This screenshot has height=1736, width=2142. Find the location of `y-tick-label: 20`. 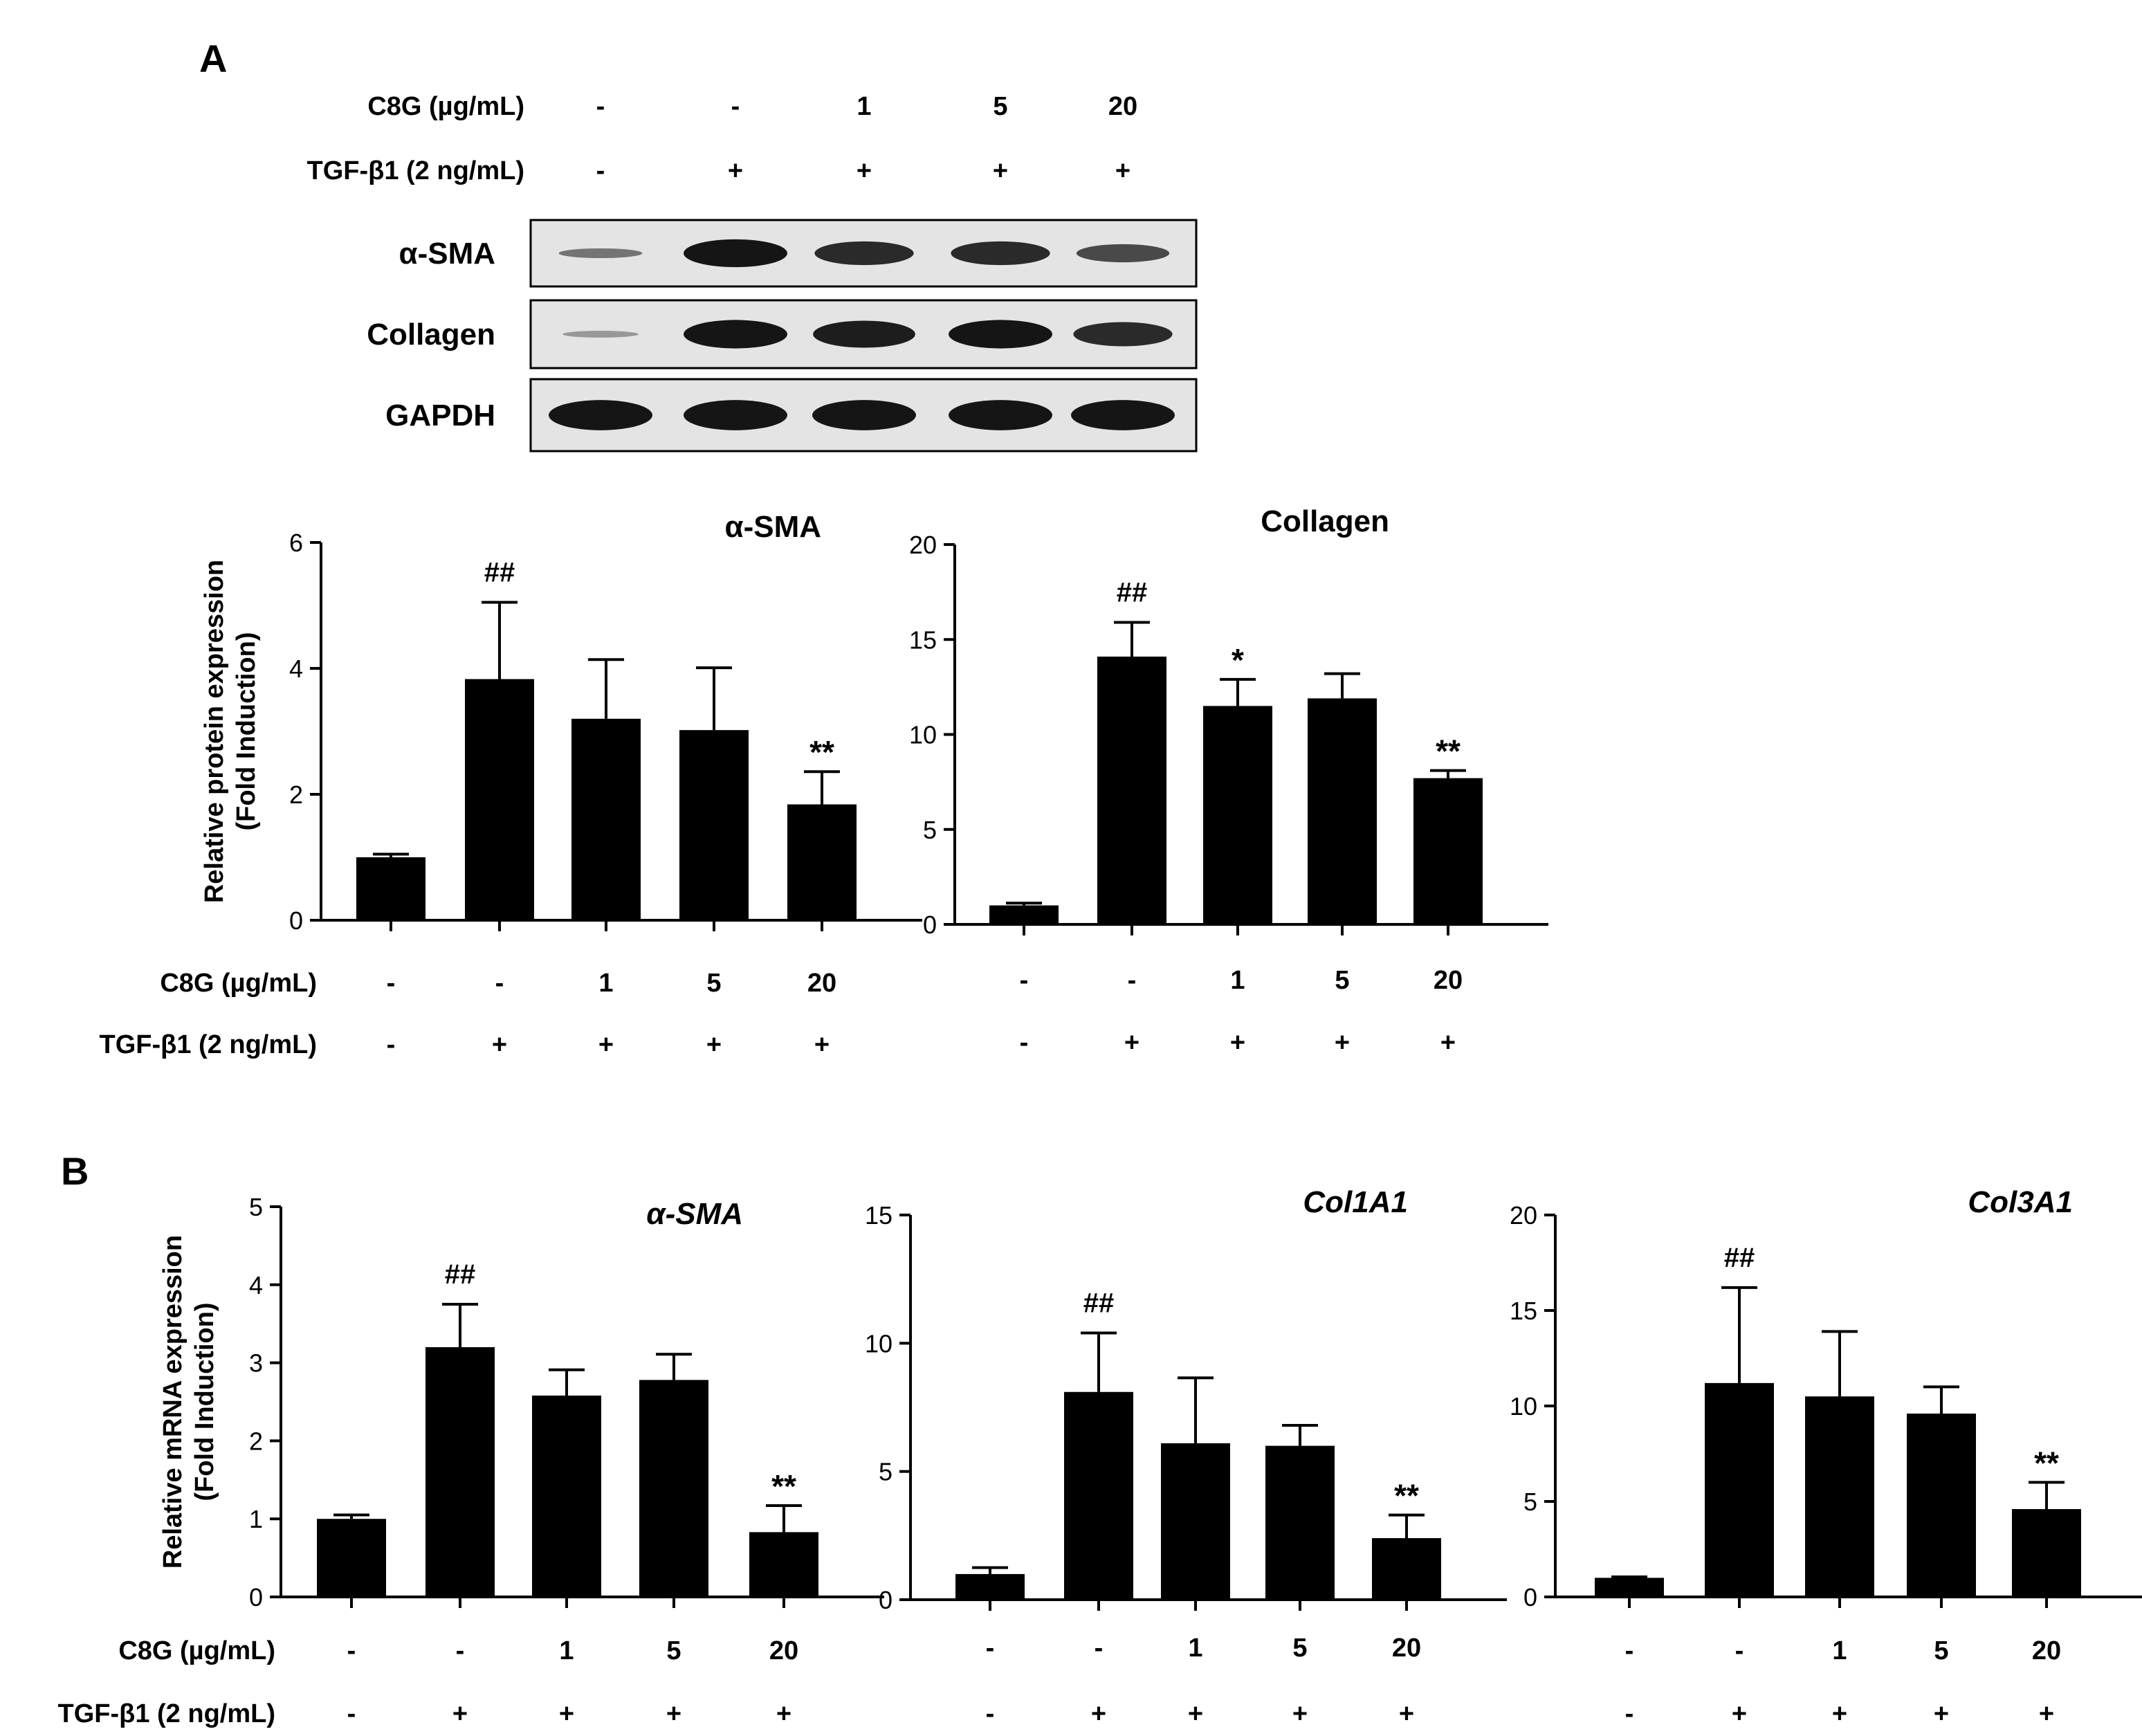

y-tick-label: 20 is located at coordinates (1523, 1215).